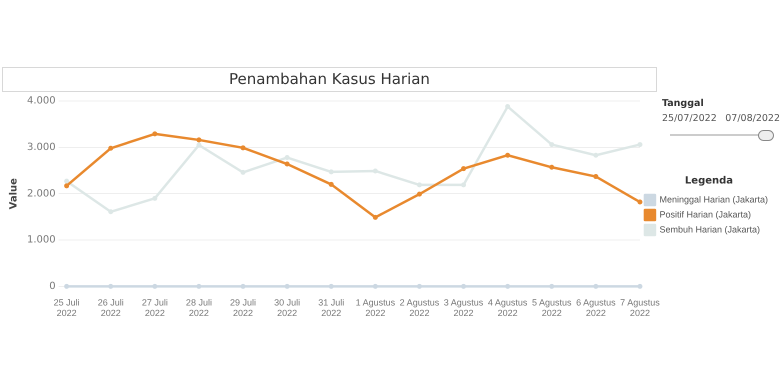 The width and height of the screenshot is (780, 390). I want to click on x-tick-label: 1 Agustus 2022, so click(376, 307).